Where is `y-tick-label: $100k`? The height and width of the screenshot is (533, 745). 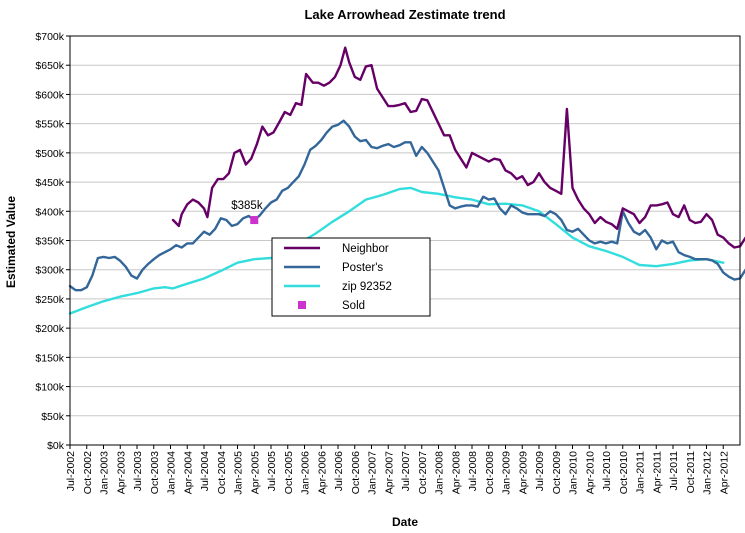
y-tick-label: $100k is located at coordinates (49, 388).